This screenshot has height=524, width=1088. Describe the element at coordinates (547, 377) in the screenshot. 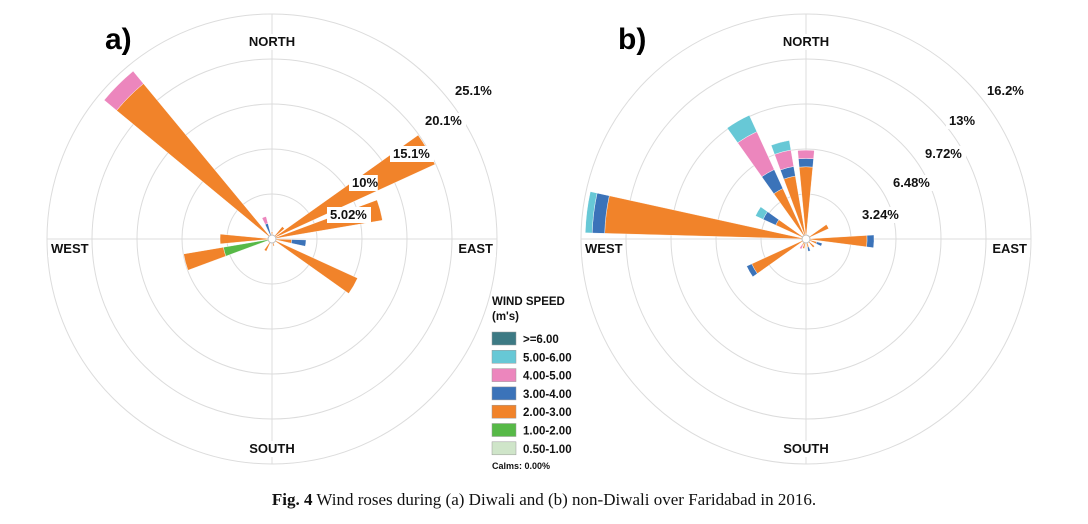

I see `legend-label-3: 4.00-5.00` at that location.